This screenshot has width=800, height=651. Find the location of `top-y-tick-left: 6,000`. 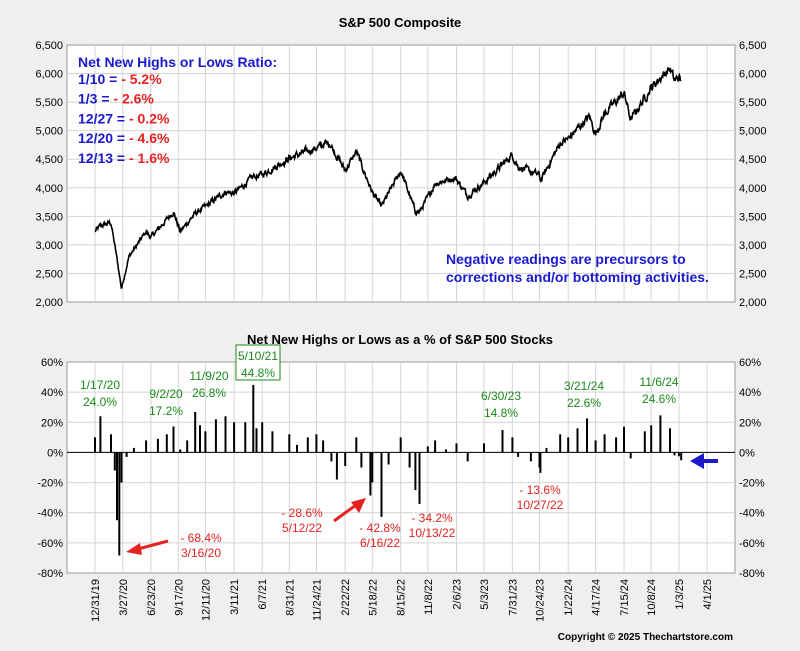

top-y-tick-left: 6,000 is located at coordinates (49, 75).